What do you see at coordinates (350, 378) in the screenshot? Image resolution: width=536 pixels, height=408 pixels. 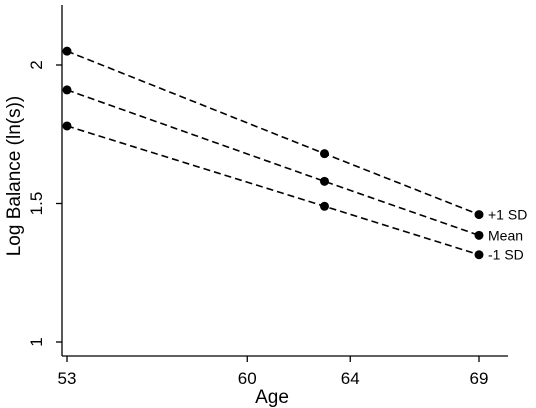 I see `x-tick-label: 64` at bounding box center [350, 378].